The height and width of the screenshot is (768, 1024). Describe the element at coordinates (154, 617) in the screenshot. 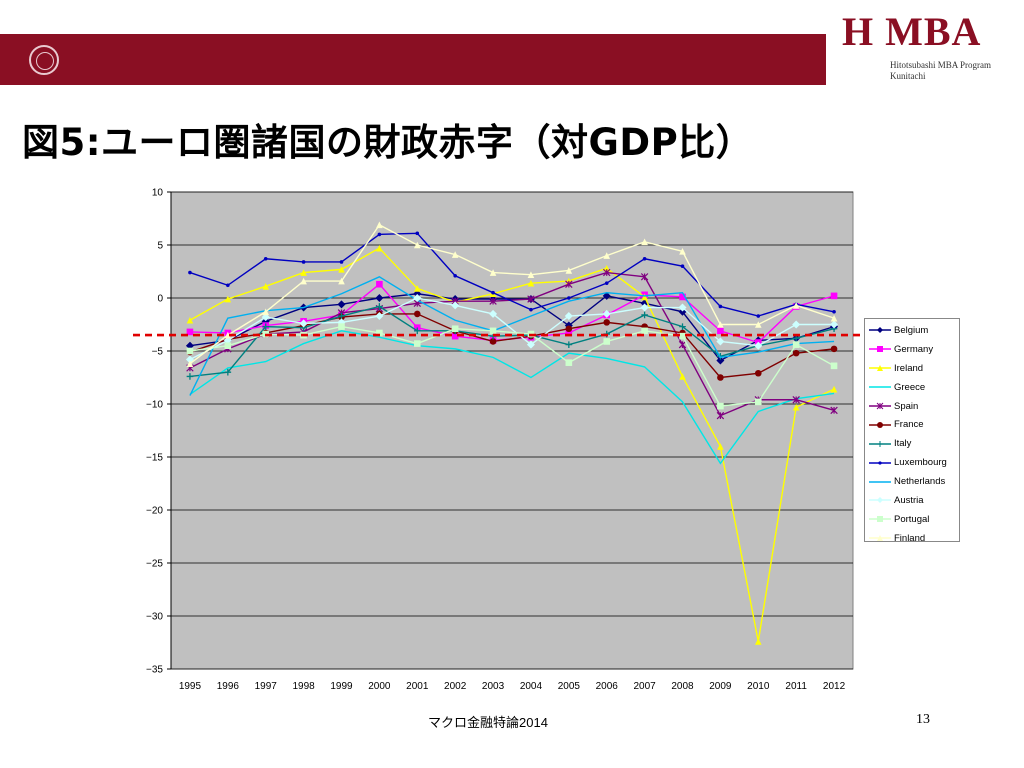

I see `y-tick-label: −30` at that location.